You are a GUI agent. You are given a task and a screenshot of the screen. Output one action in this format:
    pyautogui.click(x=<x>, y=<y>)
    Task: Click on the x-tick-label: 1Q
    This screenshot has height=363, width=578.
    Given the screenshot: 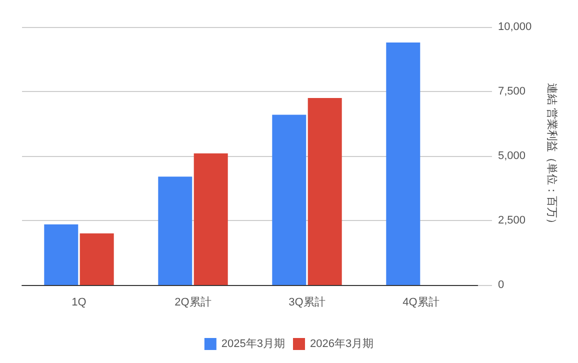 What is the action you would take?
    pyautogui.click(x=79, y=302)
    